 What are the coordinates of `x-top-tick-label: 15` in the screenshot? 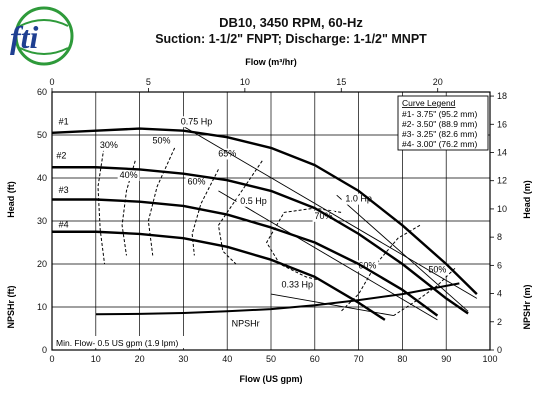 It's located at (341, 82).